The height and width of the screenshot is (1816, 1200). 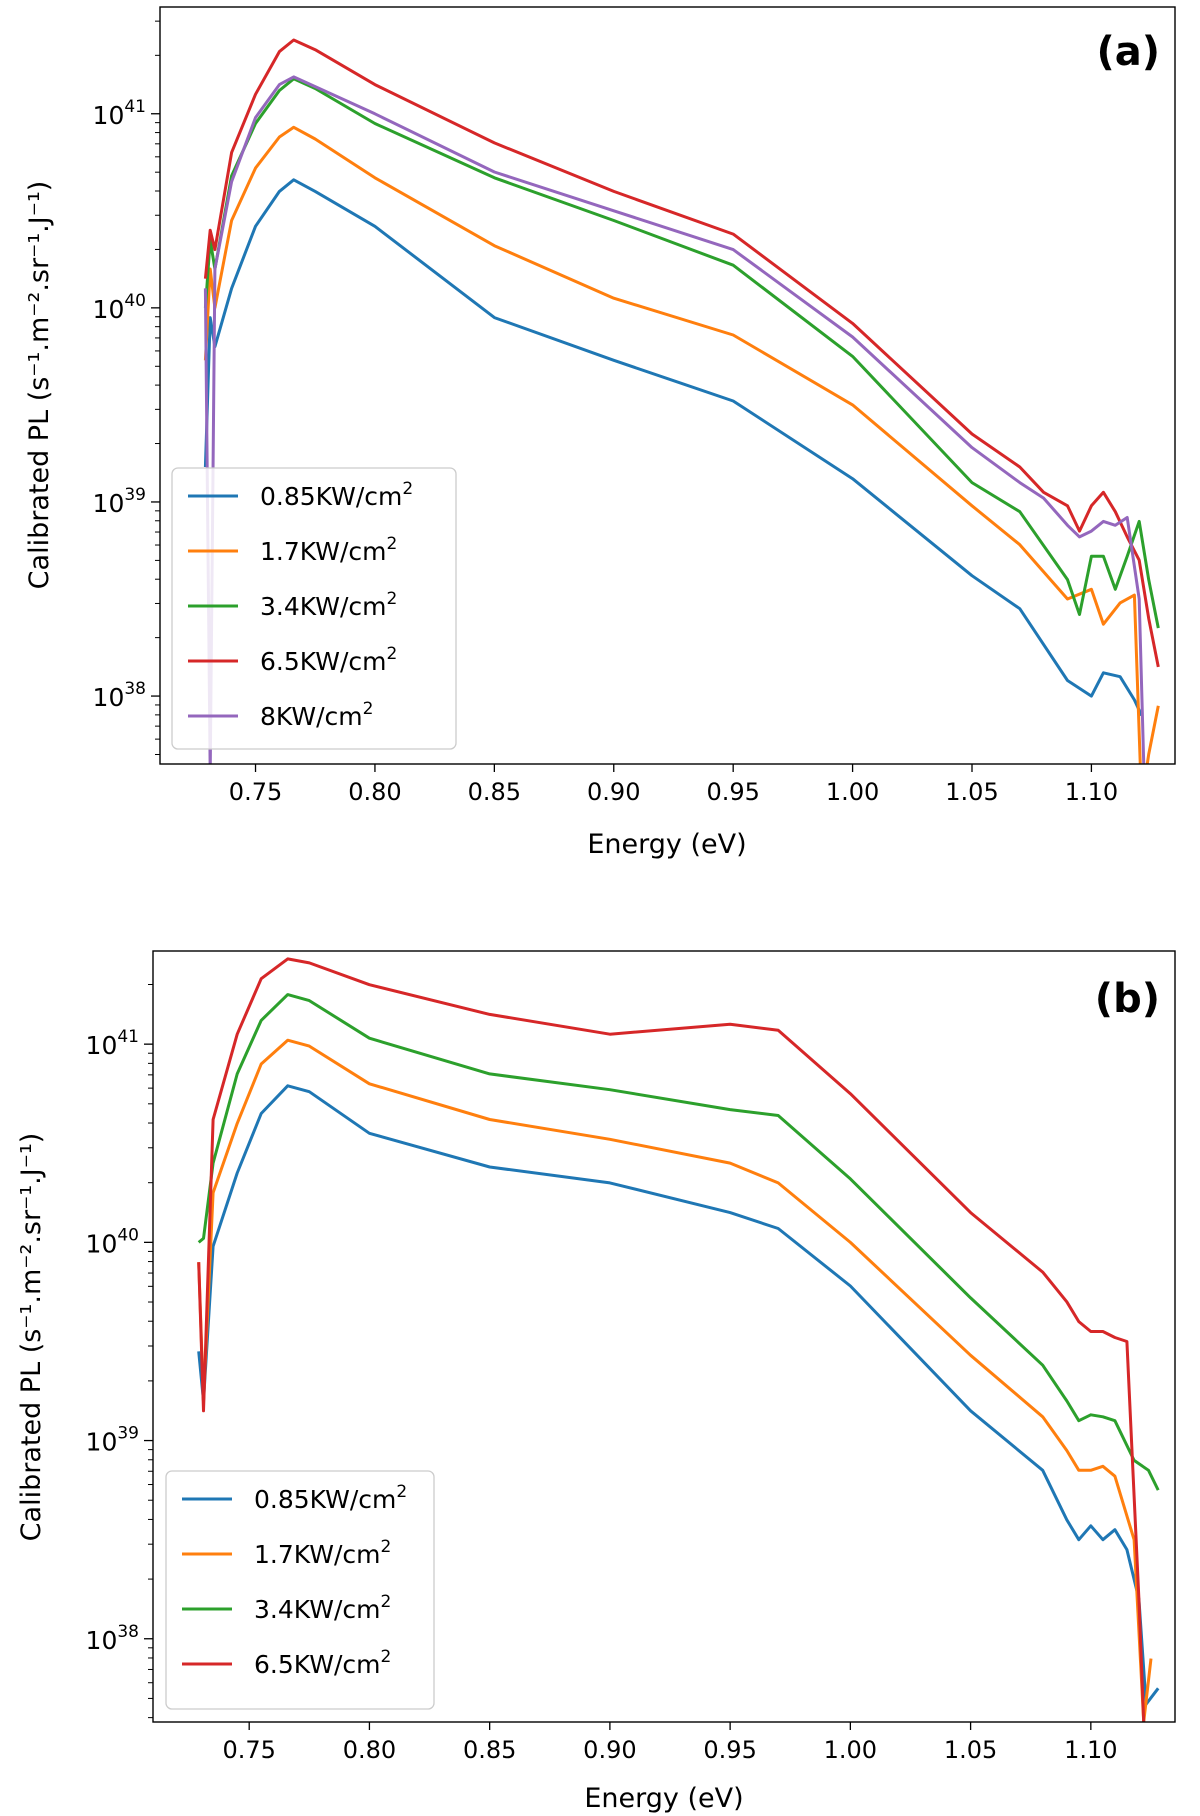 I want to click on legend-entry: 8KW/cm2, so click(x=316, y=715).